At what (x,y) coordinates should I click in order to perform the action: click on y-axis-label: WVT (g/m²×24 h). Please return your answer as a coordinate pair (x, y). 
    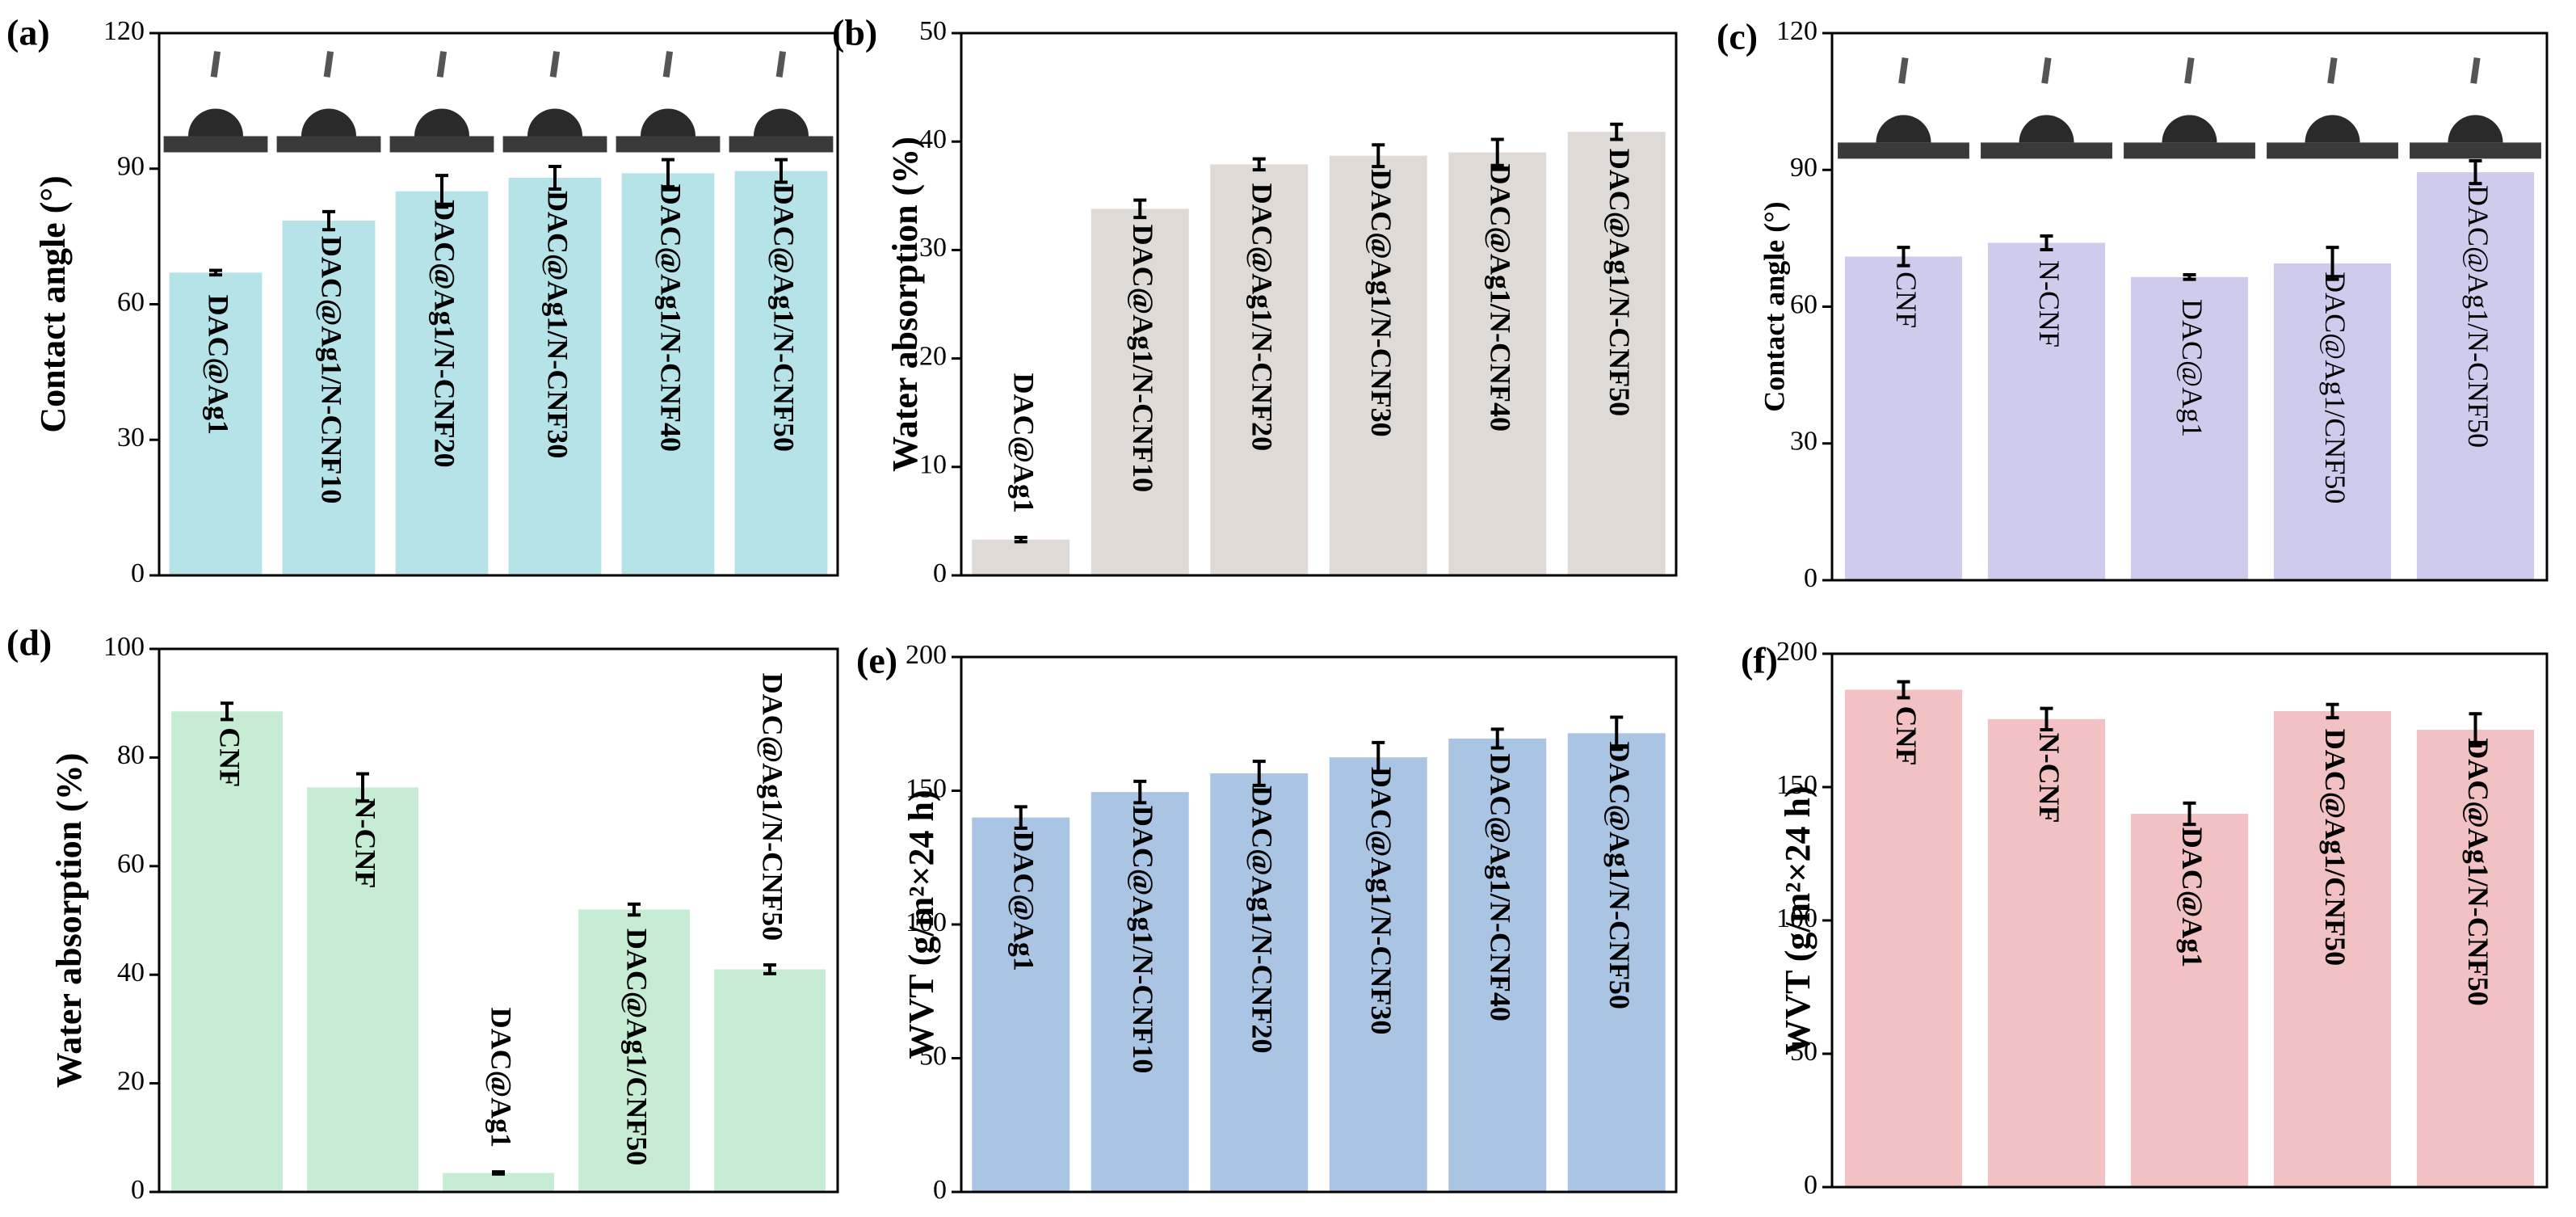
    Looking at the image, I should click on (921, 924).